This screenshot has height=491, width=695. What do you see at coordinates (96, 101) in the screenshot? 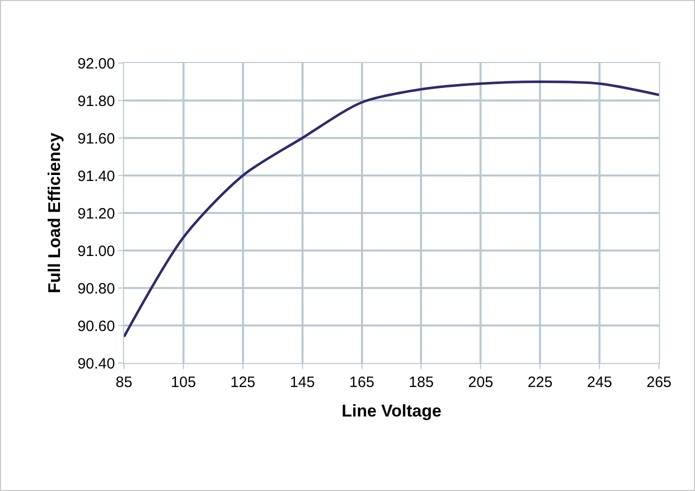
I see `y-tick-label: 91.80` at bounding box center [96, 101].